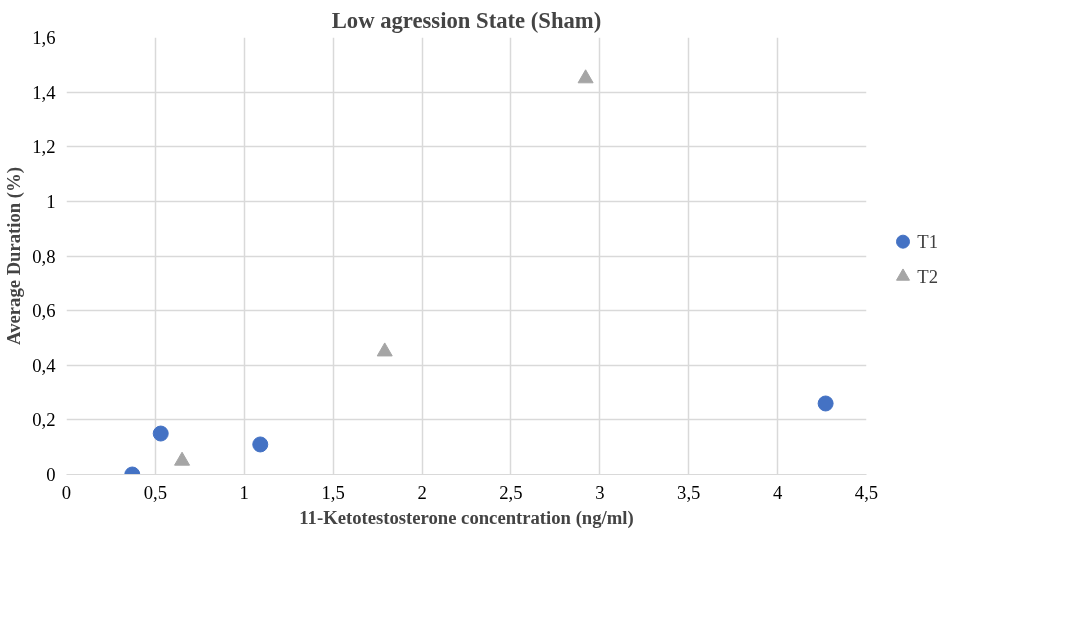 The image size is (1073, 636). Describe the element at coordinates (44, 420) in the screenshot. I see `y-tick-label: 0,2` at that location.